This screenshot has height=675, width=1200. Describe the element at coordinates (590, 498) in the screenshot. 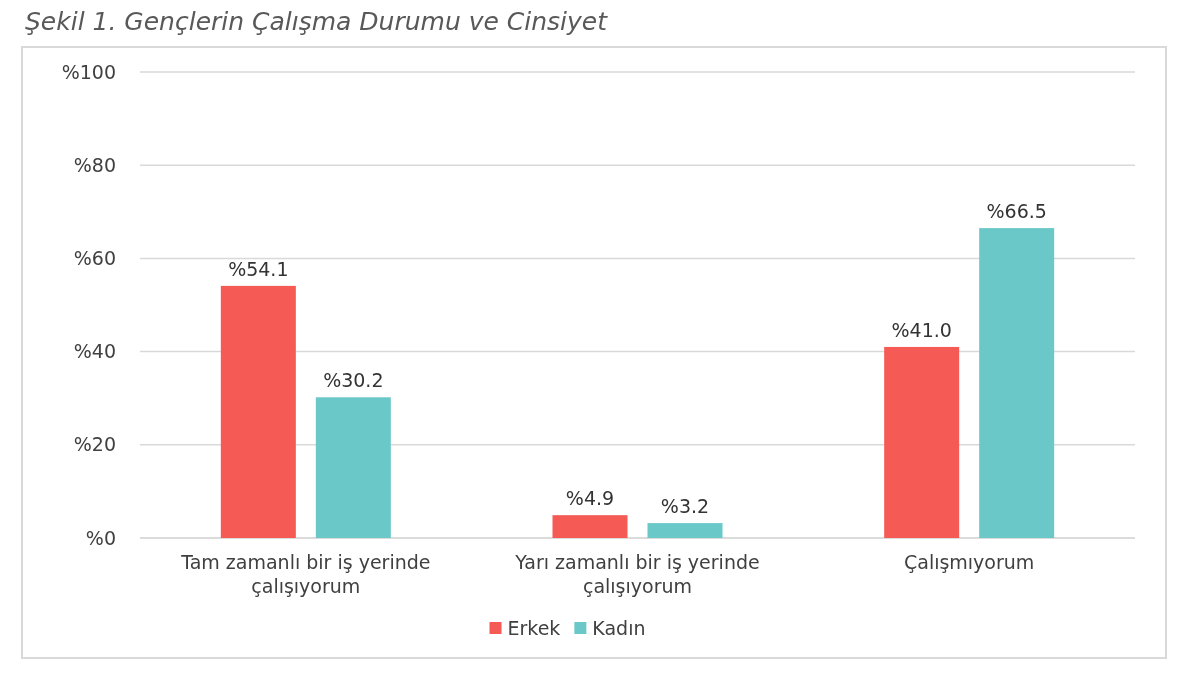

I see `data-label: %4.9` at that location.